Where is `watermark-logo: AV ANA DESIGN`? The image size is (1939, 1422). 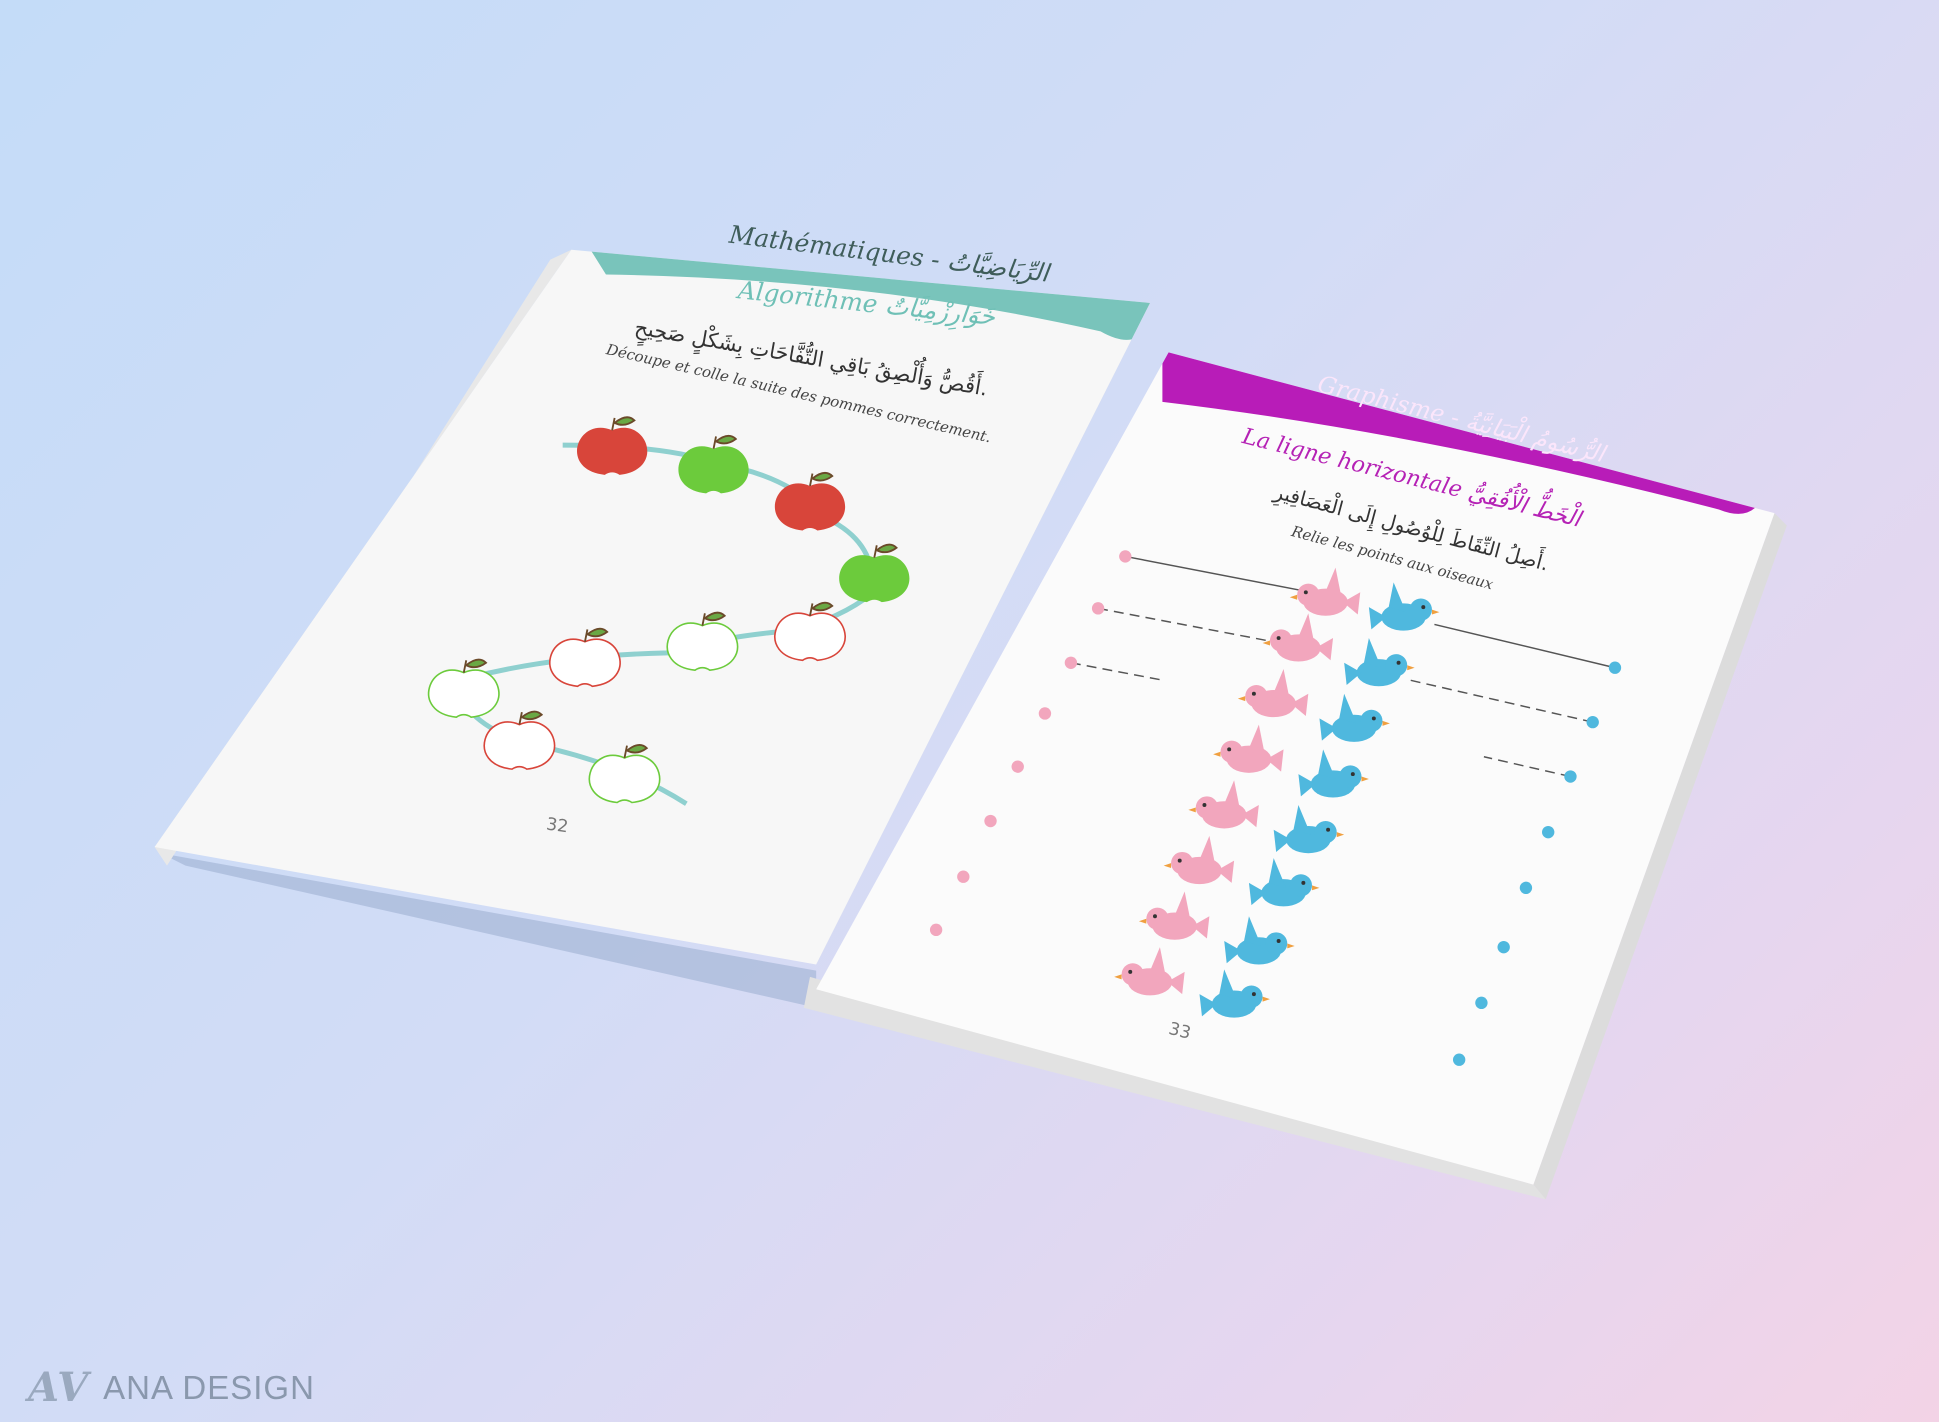
watermark-logo: AV ANA DESIGN is located at coordinates (171, 1387).